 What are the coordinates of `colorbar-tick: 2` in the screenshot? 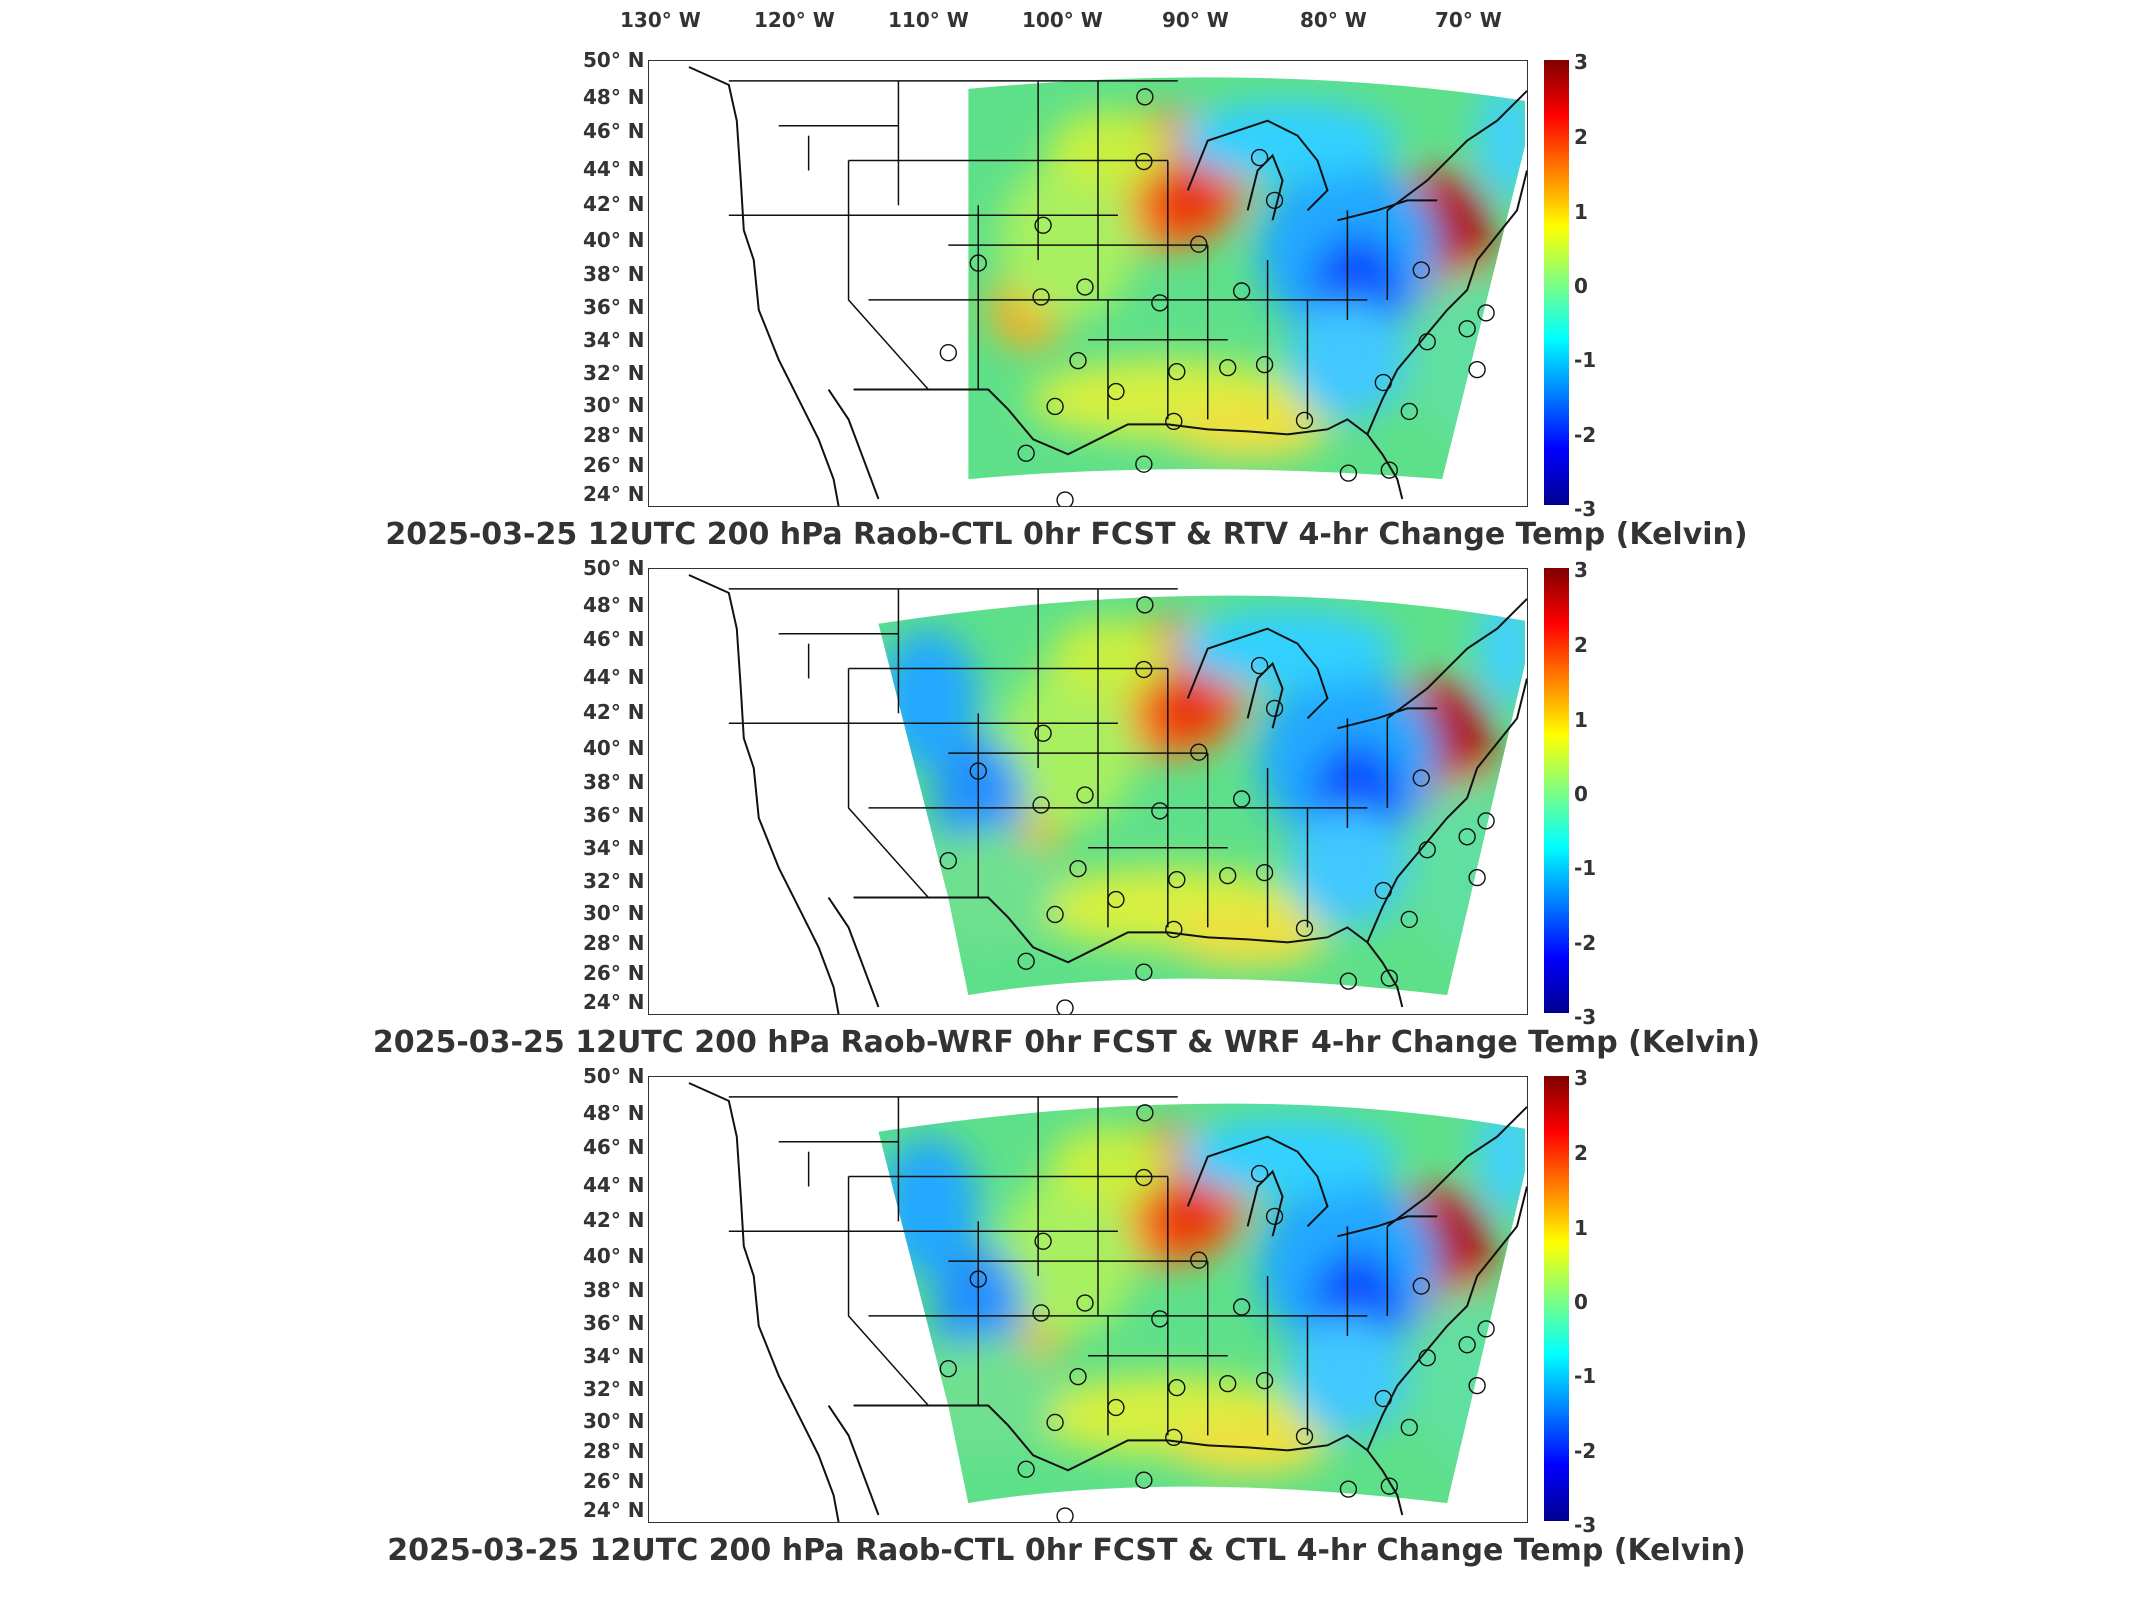 It's located at (1581, 1153).